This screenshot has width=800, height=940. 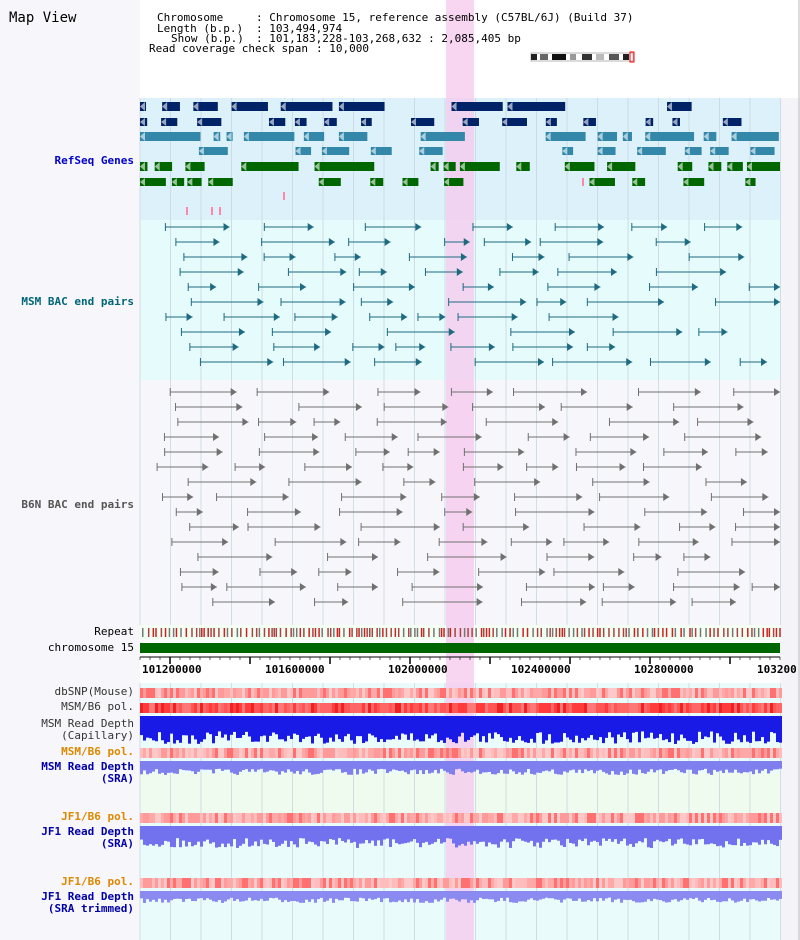 What do you see at coordinates (228, 48) in the screenshot?
I see `coverage-label: Read coverage check span` at bounding box center [228, 48].